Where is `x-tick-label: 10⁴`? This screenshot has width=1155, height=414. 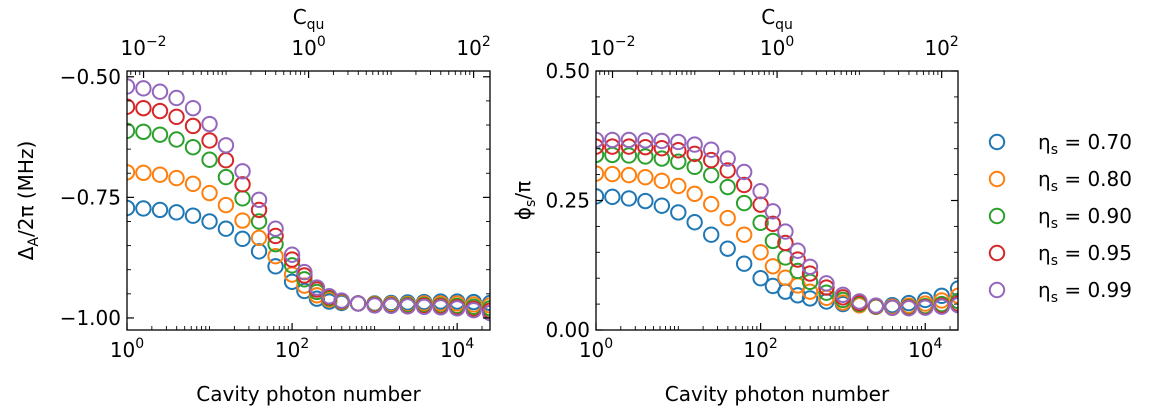
x-tick-label: 10⁴ is located at coordinates (925, 349).